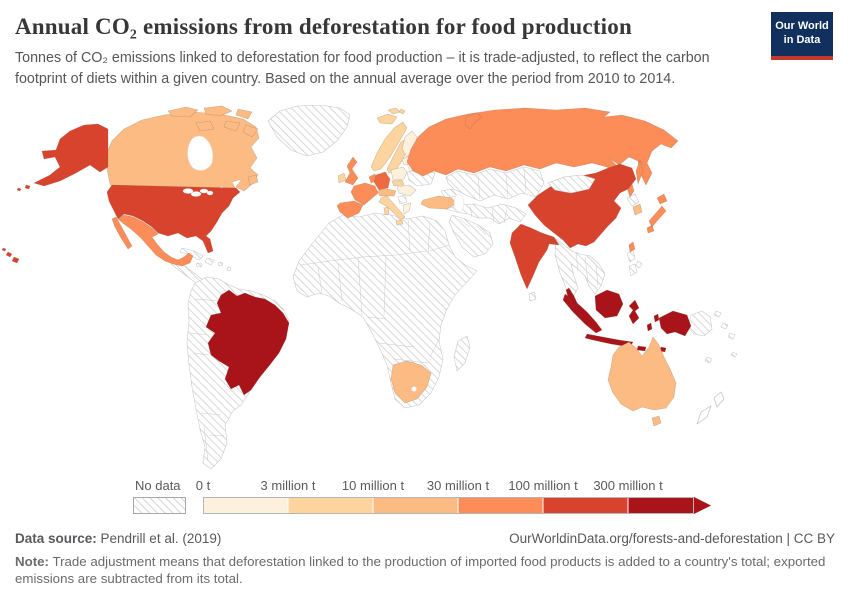 The width and height of the screenshot is (850, 600). What do you see at coordinates (182, 149) in the screenshot?
I see `country-canada` at bounding box center [182, 149].